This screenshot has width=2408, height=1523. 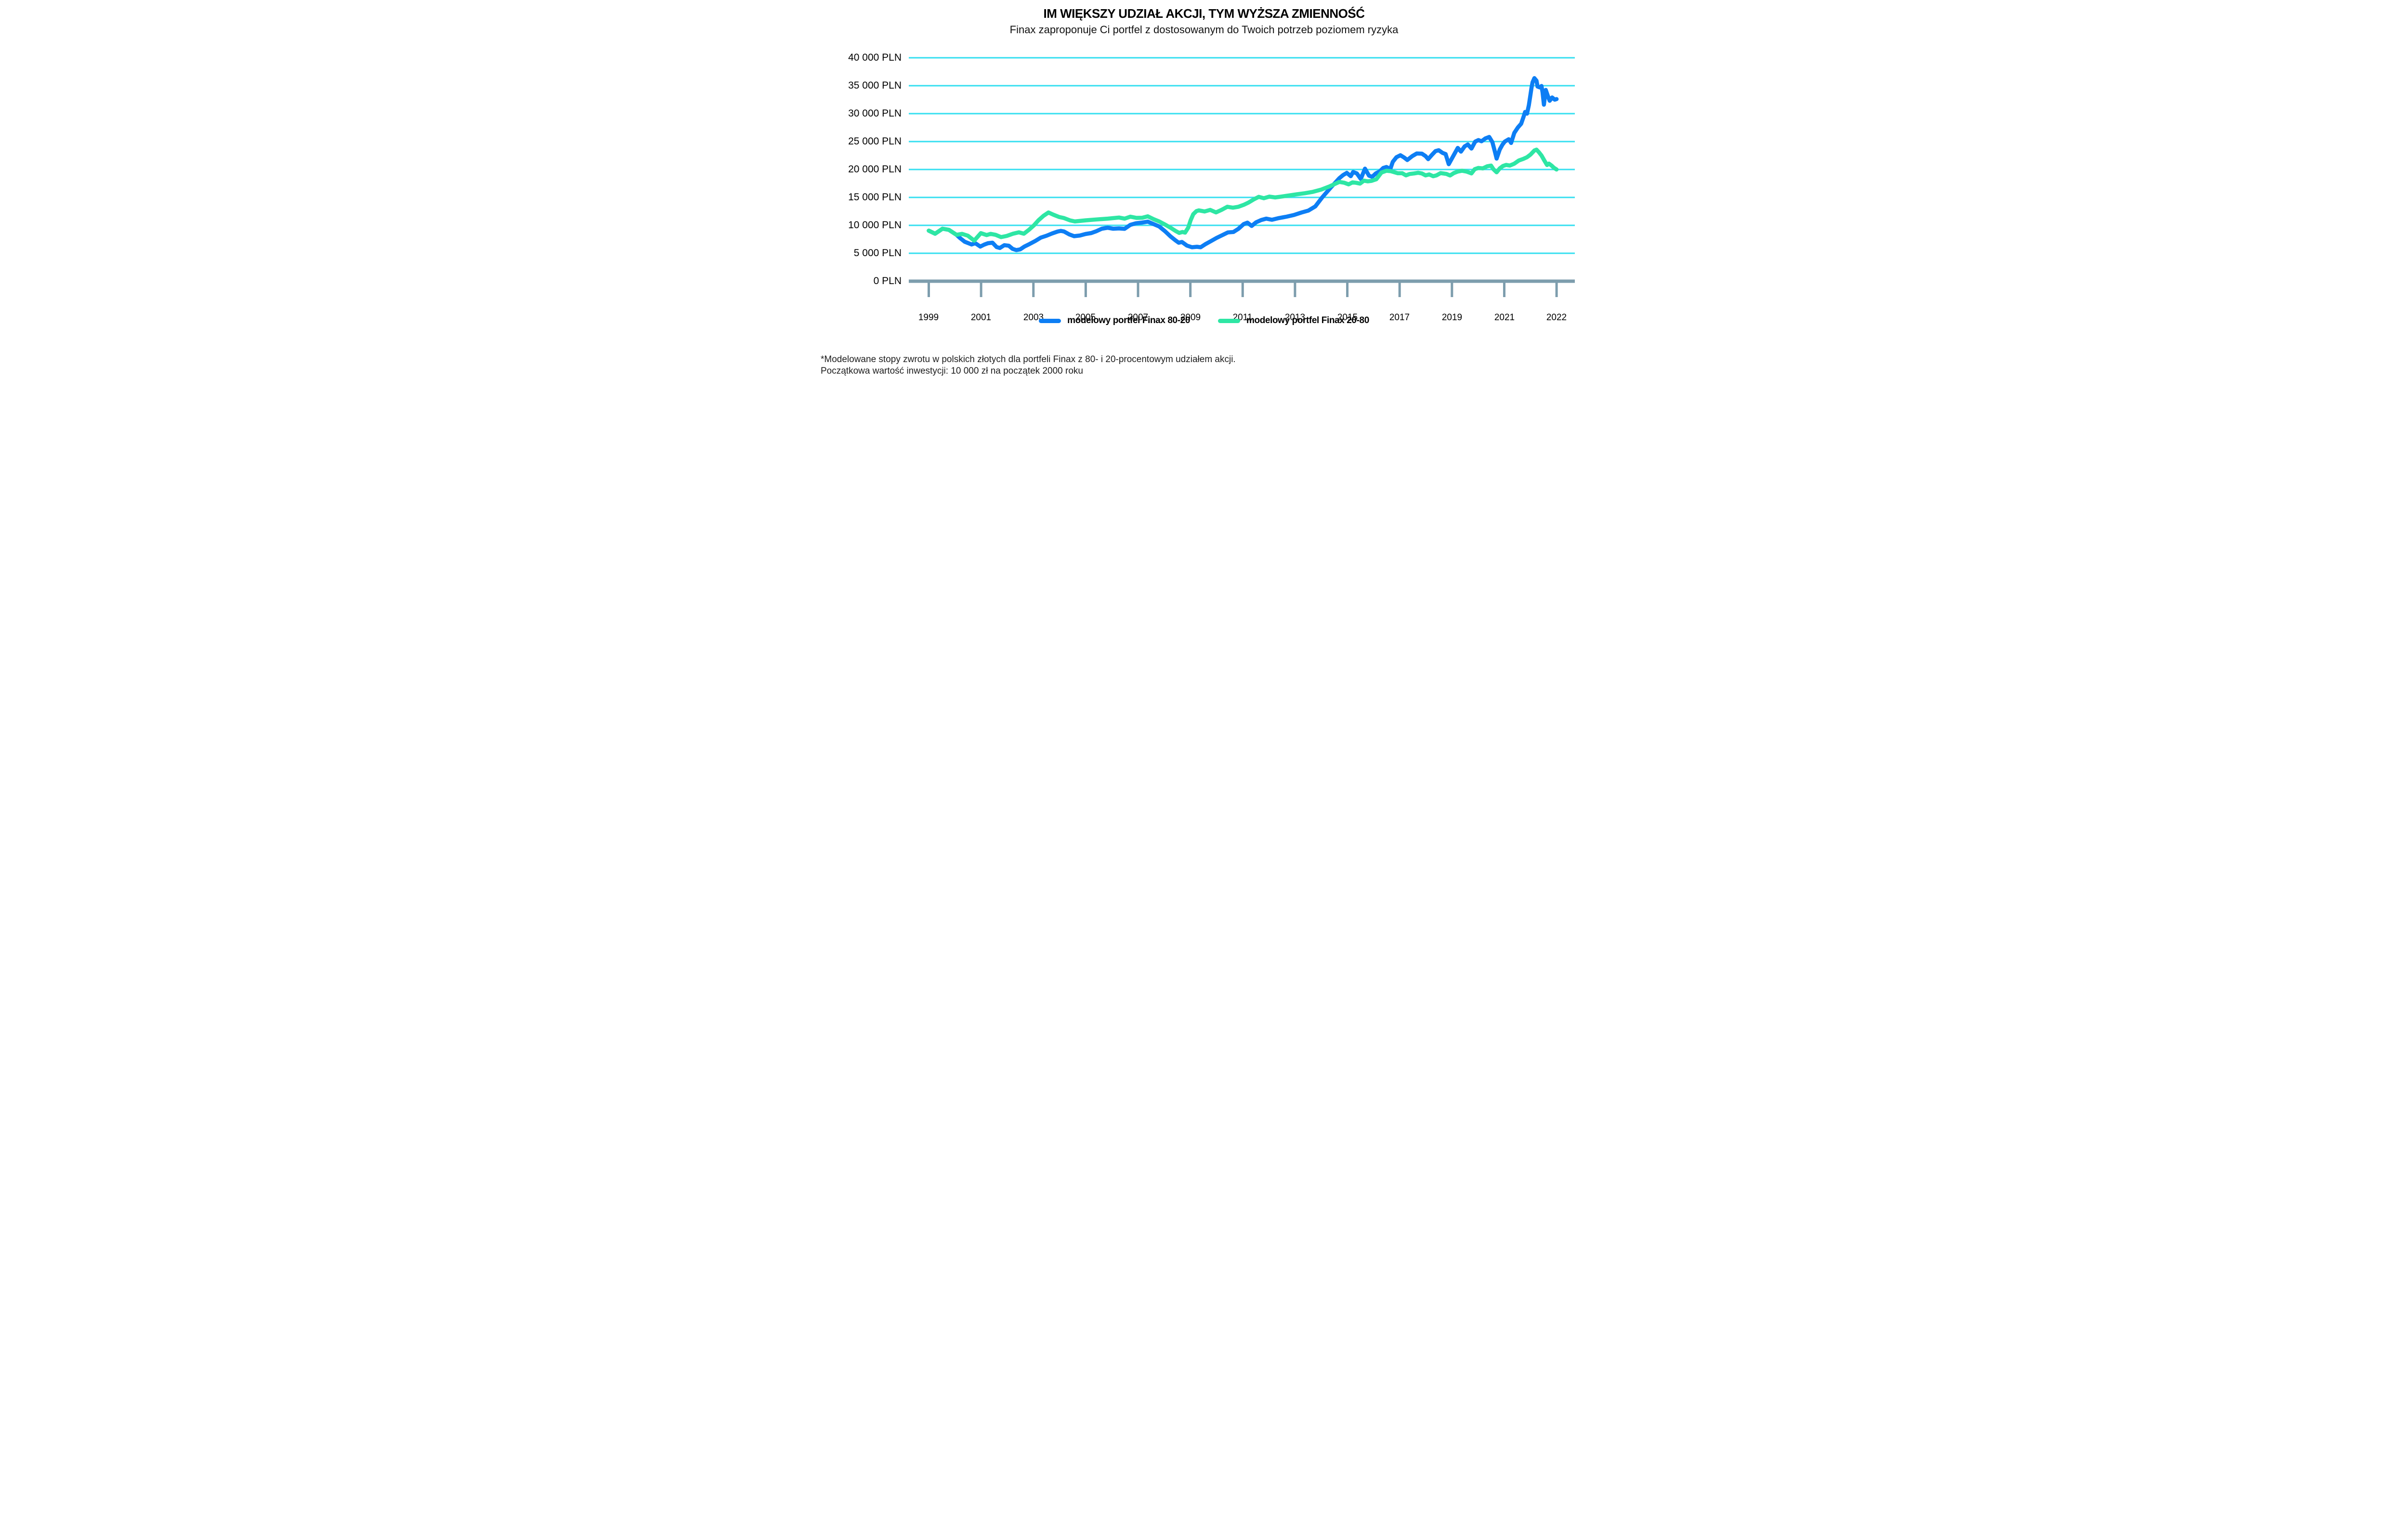 I want to click on y-axis-label: 40 000 PLN, so click(x=875, y=57).